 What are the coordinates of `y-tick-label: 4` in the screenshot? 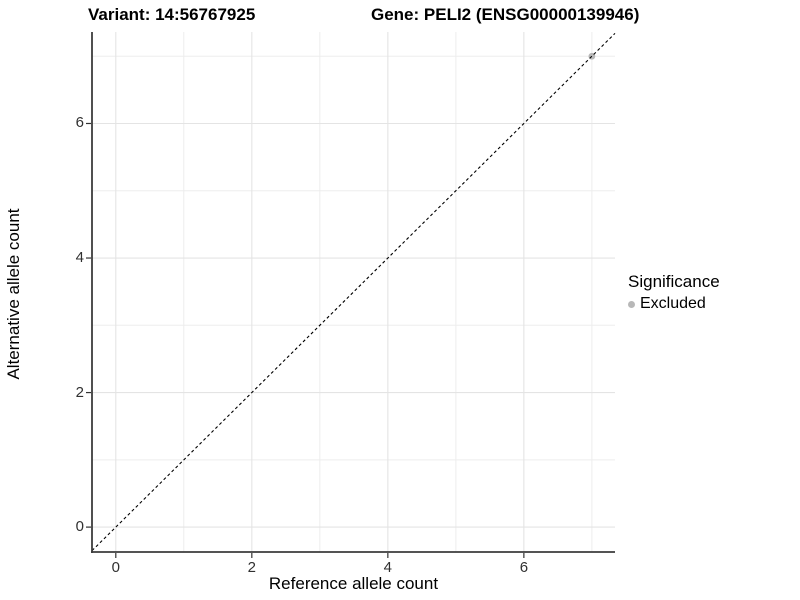 It's located at (79, 258).